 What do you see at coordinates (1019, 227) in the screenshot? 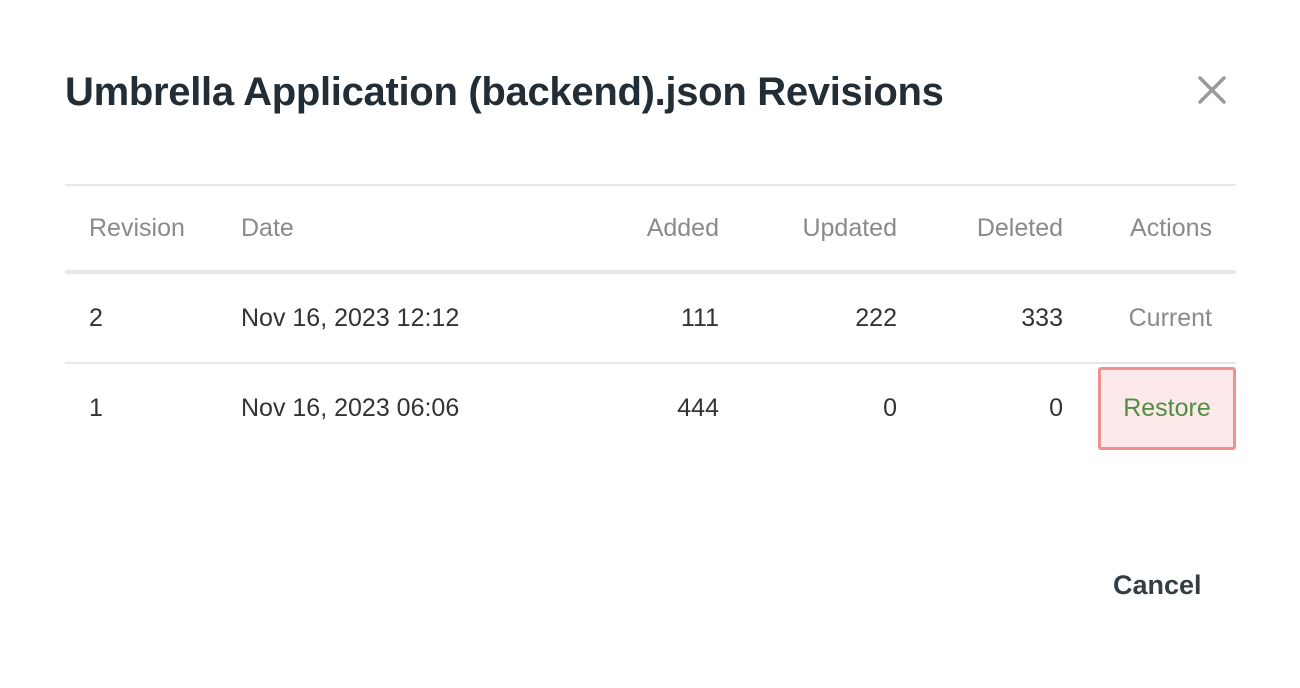
I see `header-deleted: Deleted` at bounding box center [1019, 227].